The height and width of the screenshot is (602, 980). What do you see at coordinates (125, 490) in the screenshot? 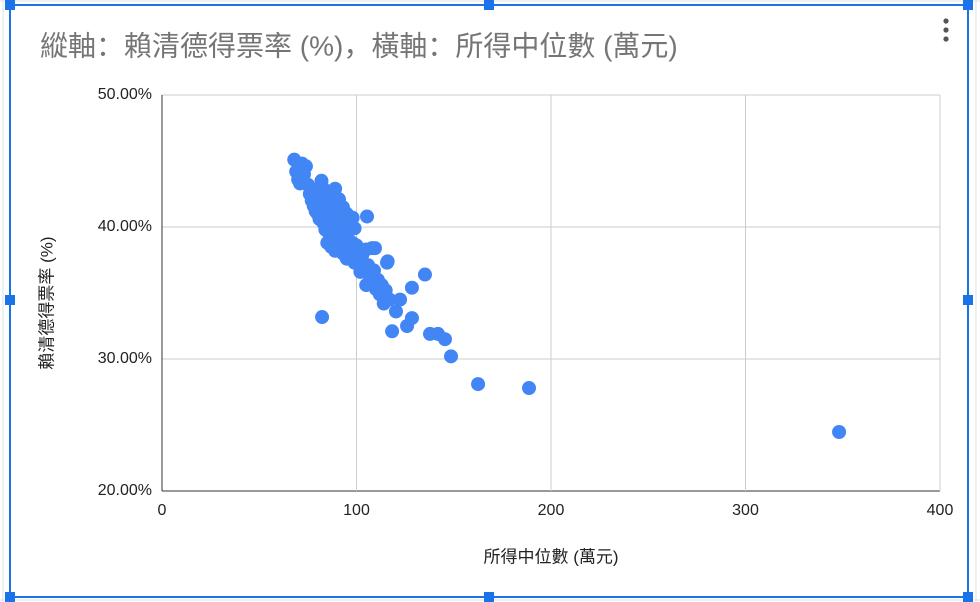
I see `y-tick-label: 20.00%` at bounding box center [125, 490].